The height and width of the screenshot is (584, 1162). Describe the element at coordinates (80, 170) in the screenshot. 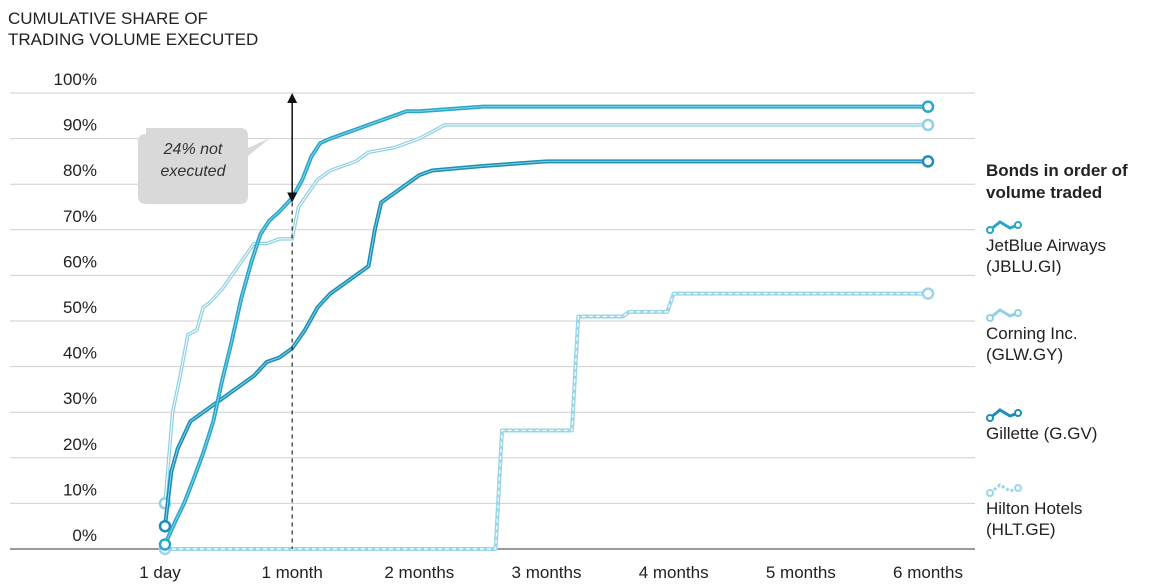

I see `y-tick-label: 80%` at that location.